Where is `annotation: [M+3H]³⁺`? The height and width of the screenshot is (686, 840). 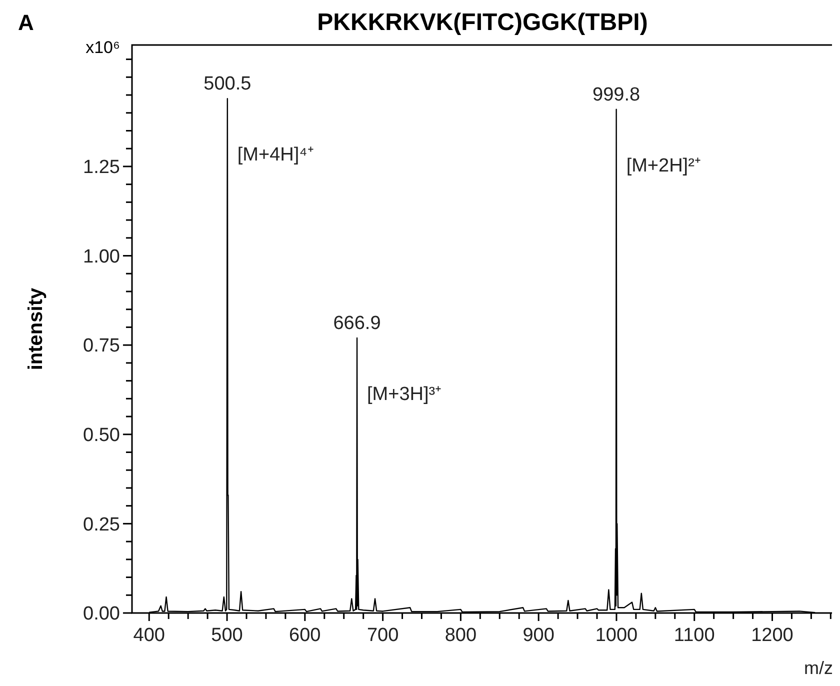
annotation: [M+3H]³⁺ is located at coordinates (404, 394).